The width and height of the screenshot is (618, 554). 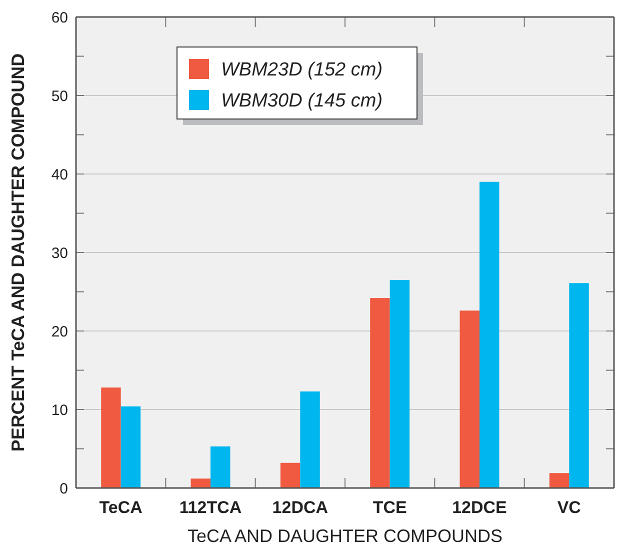 What do you see at coordinates (59, 253) in the screenshot?
I see `y-tick-label: 30` at bounding box center [59, 253].